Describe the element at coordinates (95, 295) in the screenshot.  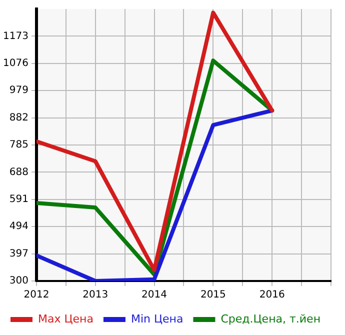
I see `x-tick-label: 2013` at that location.